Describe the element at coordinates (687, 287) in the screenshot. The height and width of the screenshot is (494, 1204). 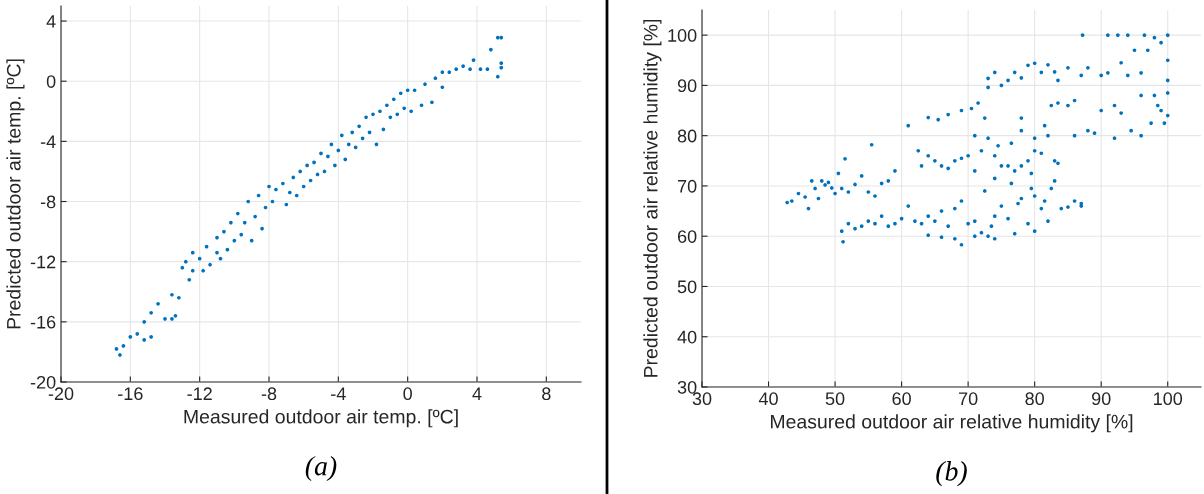
I see `y-tick-label: 50` at that location.